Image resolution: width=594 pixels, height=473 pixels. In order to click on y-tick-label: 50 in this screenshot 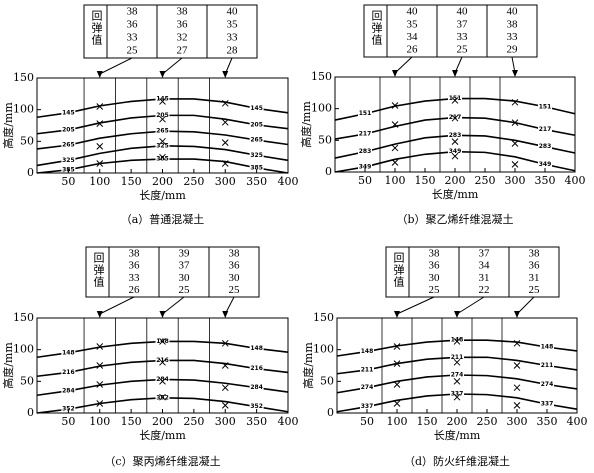, I will do `click(27, 380)`.